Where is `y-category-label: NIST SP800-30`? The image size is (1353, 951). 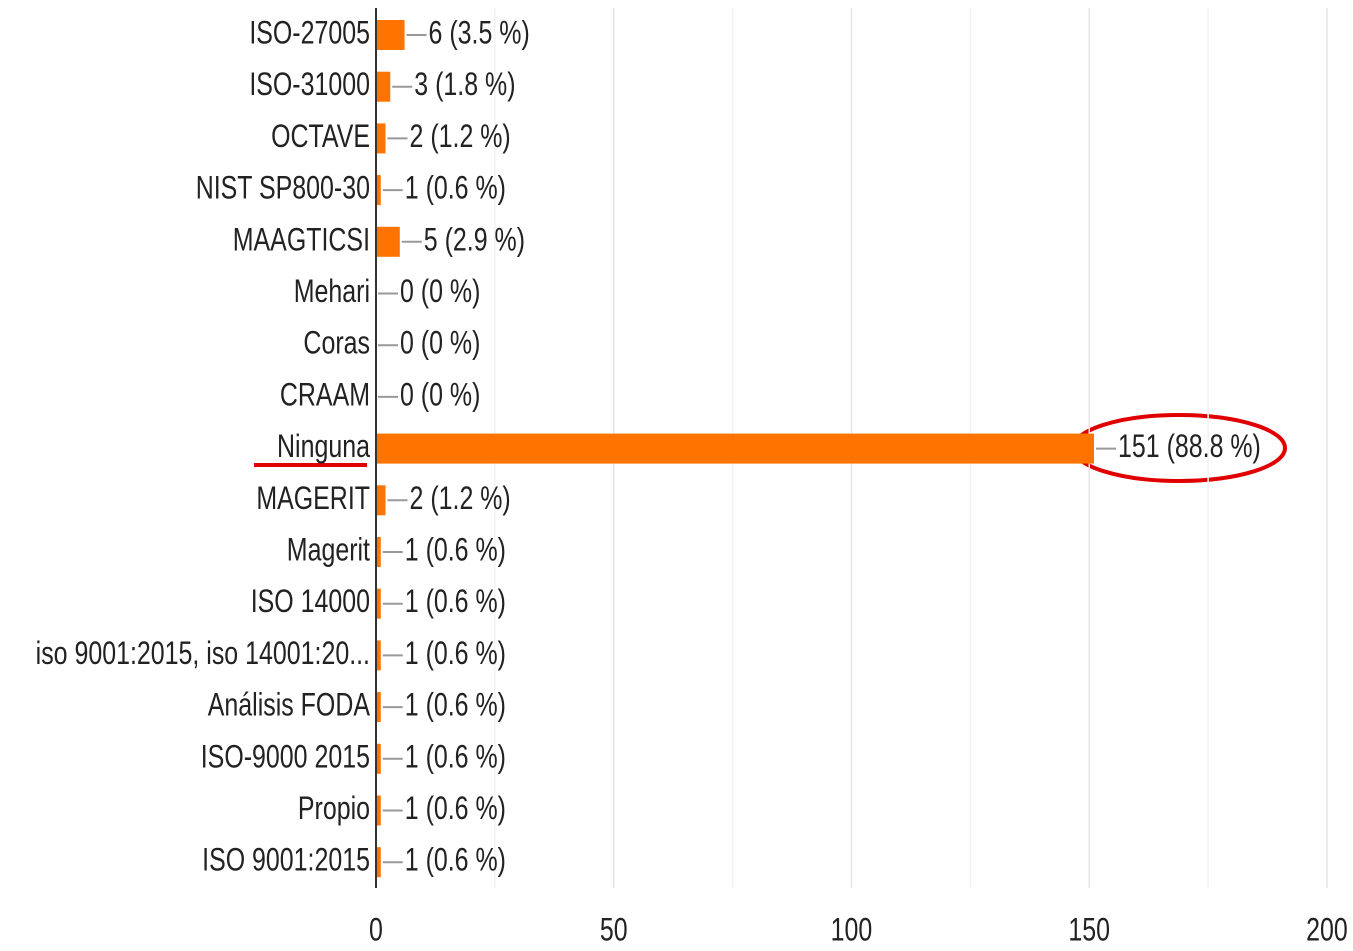
y-category-label: NIST SP800-30 is located at coordinates (283, 189).